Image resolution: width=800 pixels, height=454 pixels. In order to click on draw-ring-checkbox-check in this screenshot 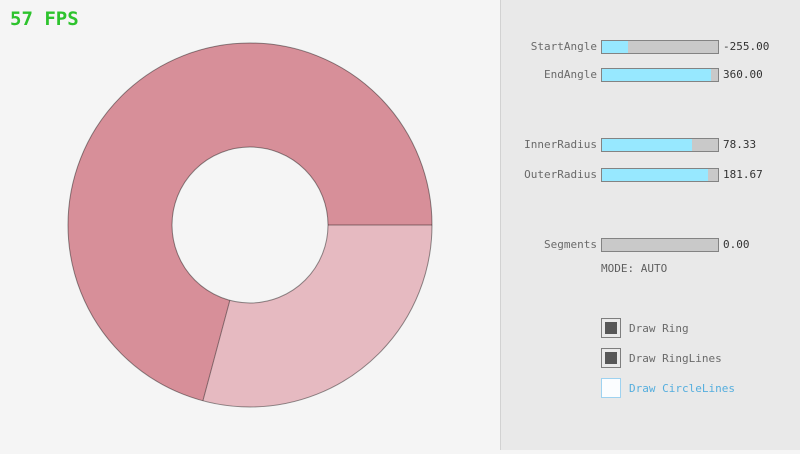, I will do `click(611, 328)`.